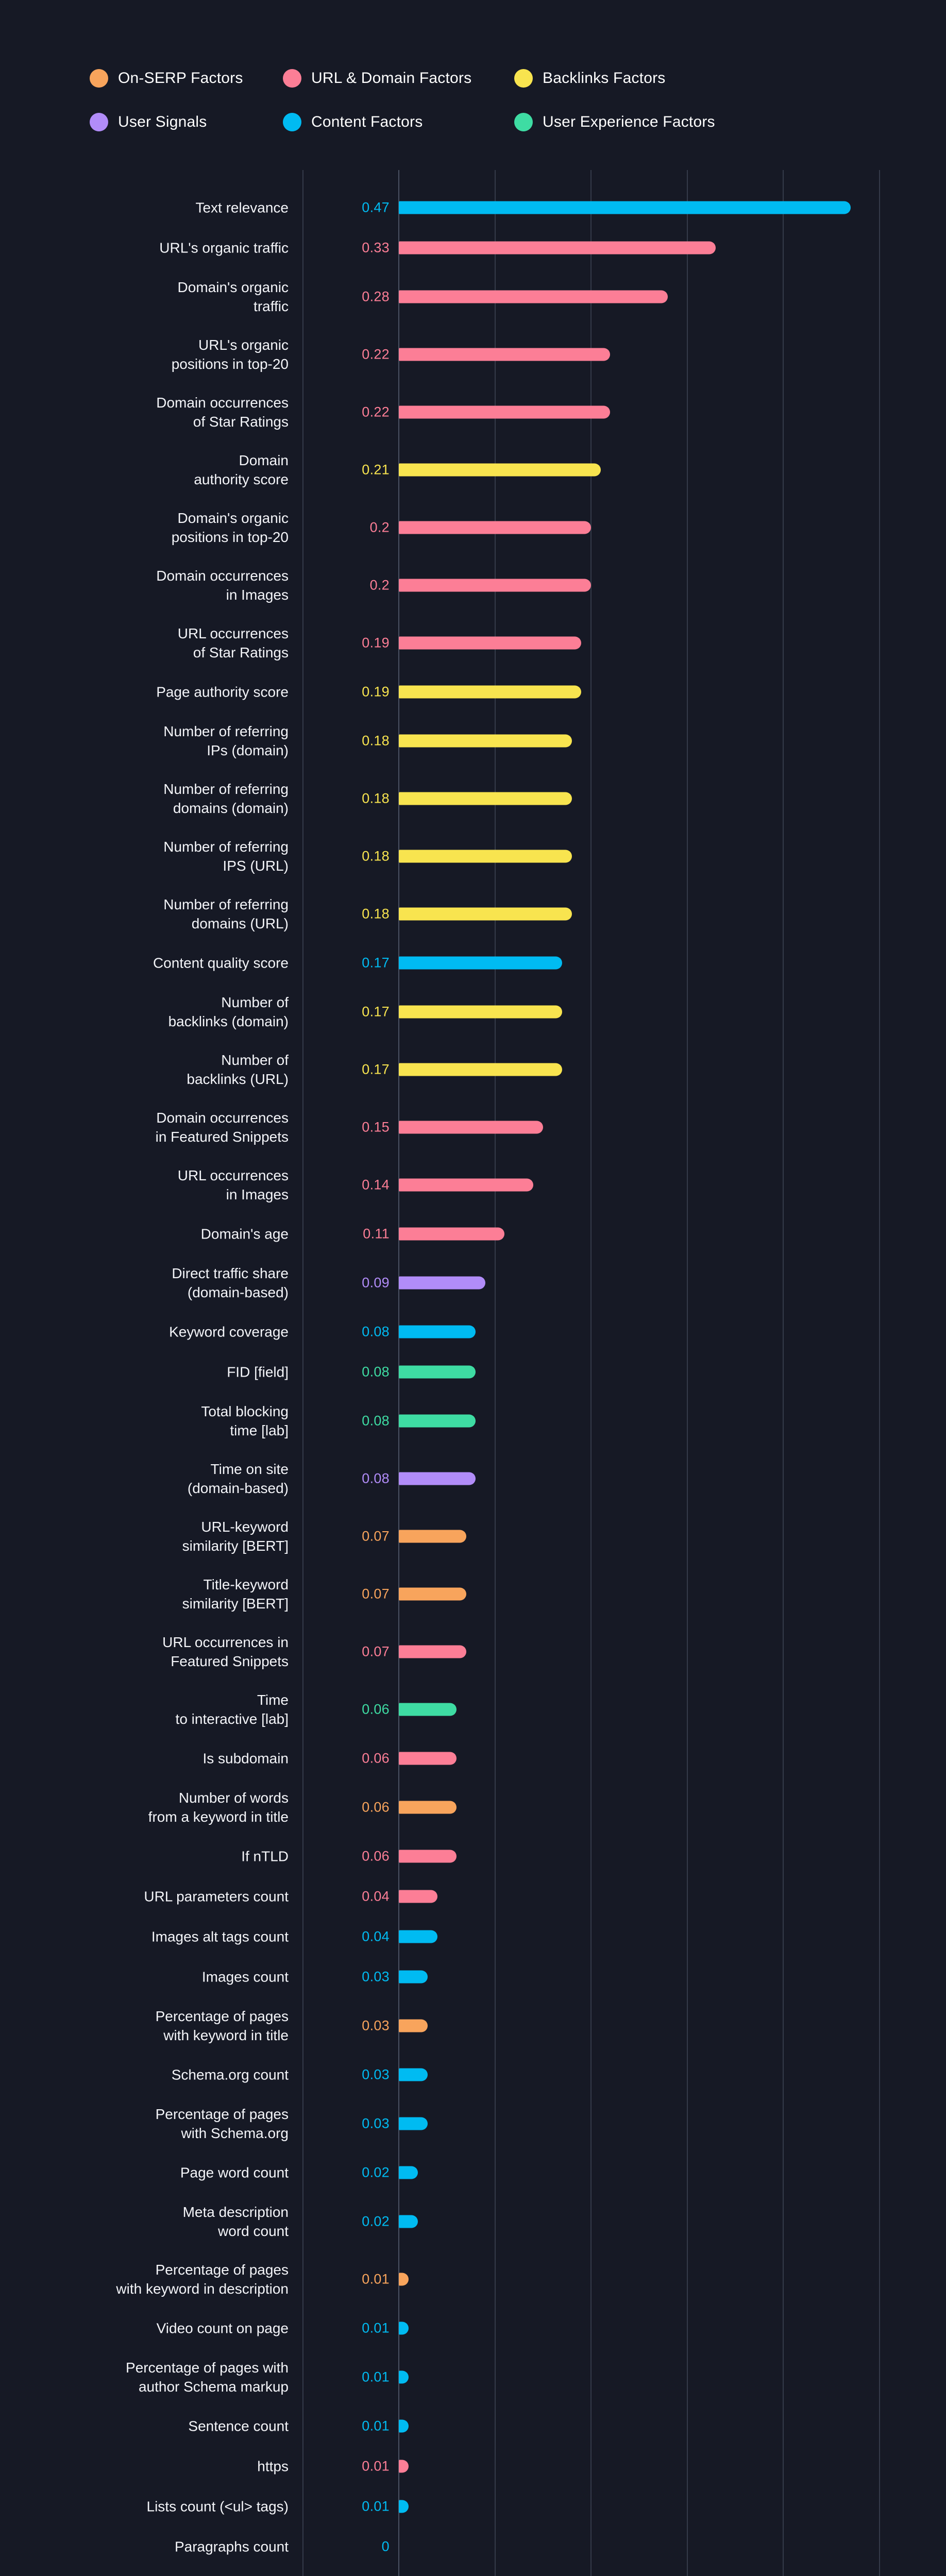 The image size is (946, 2576). Describe the element at coordinates (376, 1012) in the screenshot. I see `factor-value-label: 0.17` at that location.